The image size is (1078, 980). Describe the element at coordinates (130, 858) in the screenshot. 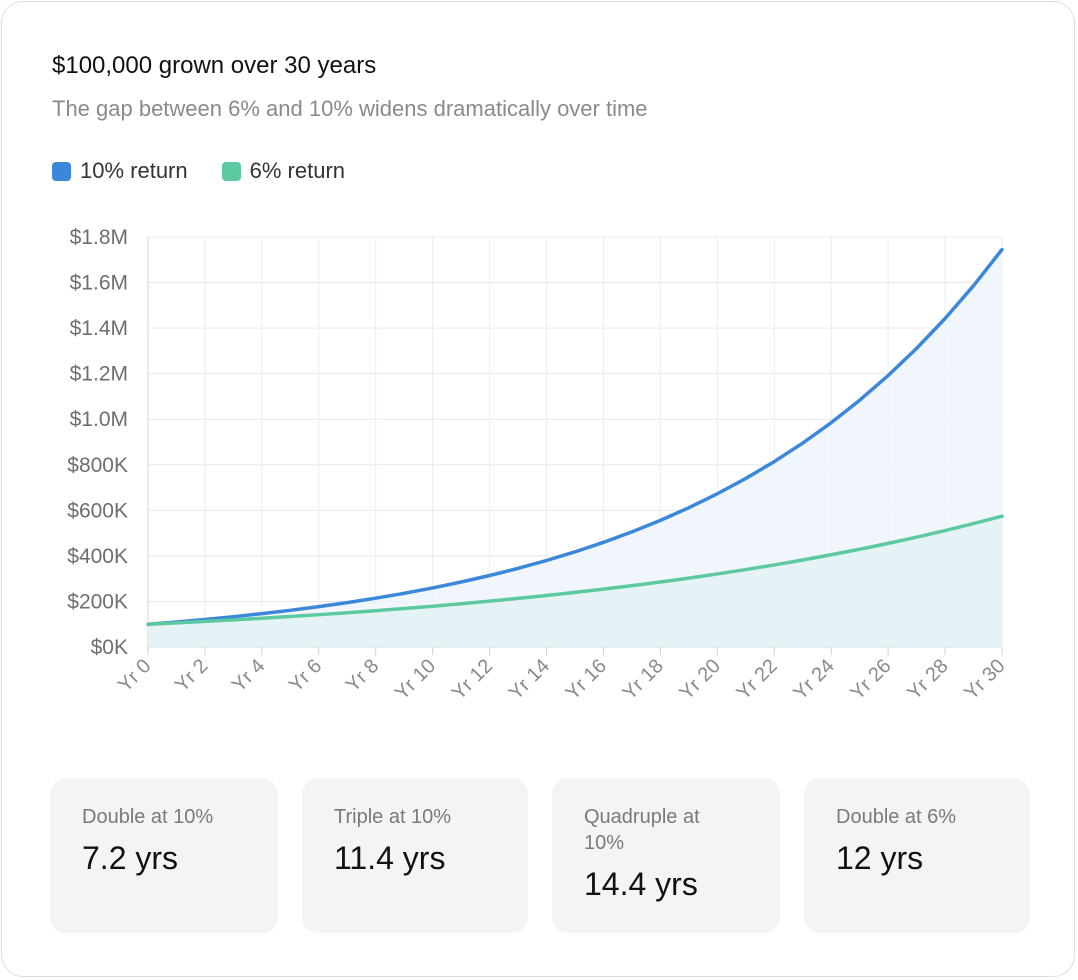

I see `stat-value: 7.2 yrs` at that location.